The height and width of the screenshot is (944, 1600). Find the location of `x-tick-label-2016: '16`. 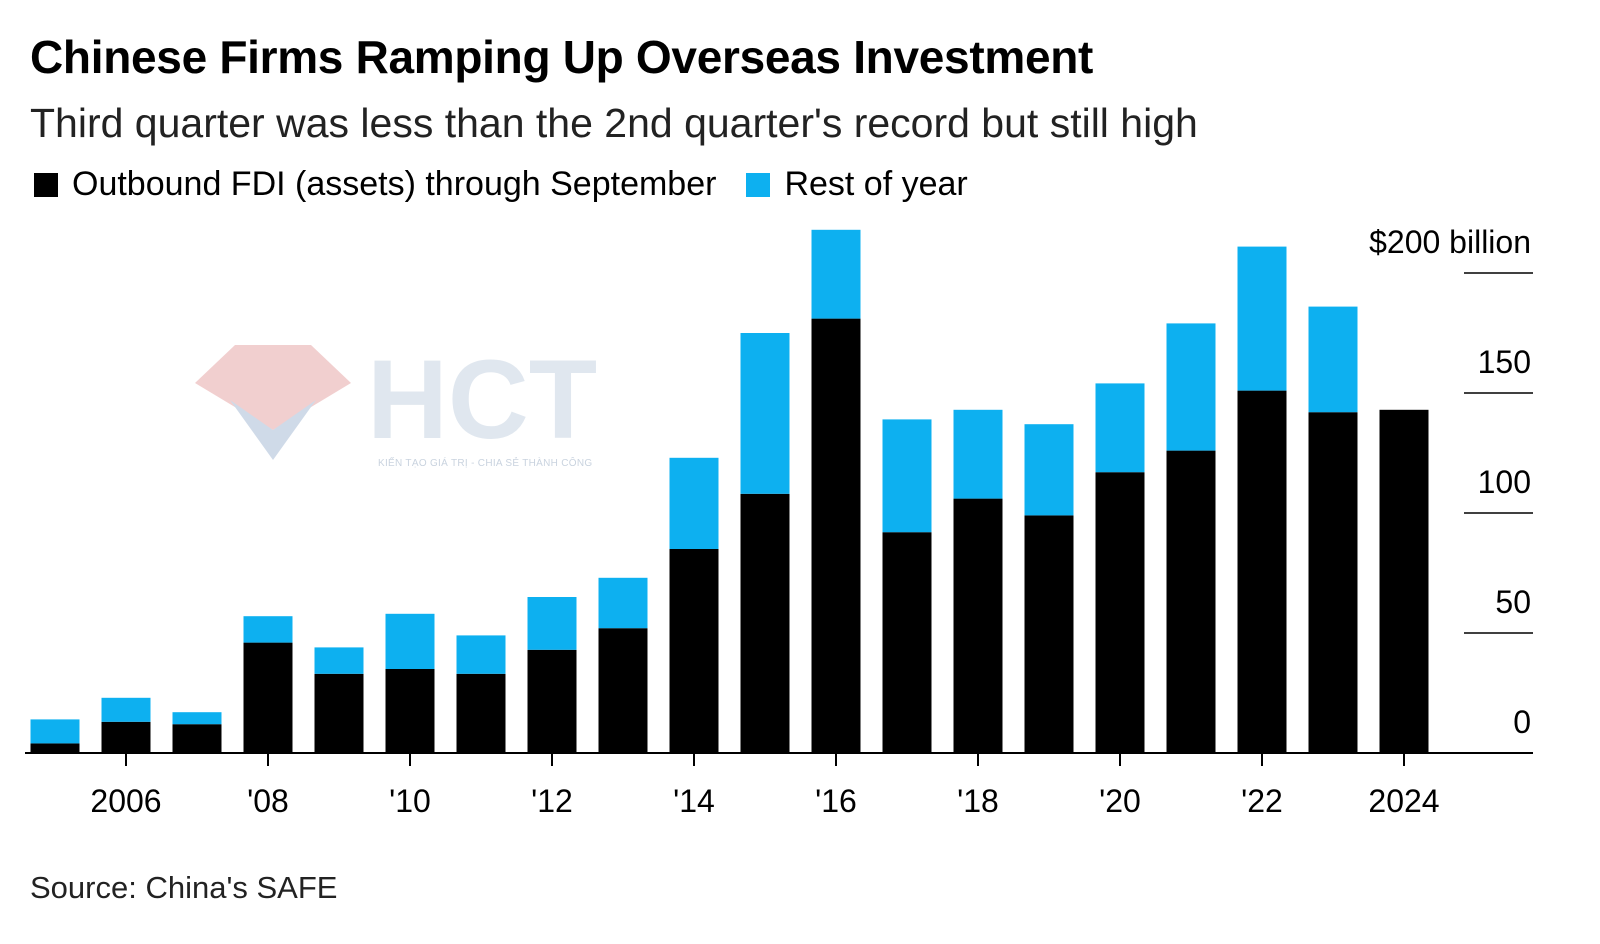

x-tick-label-2016: '16 is located at coordinates (836, 801).